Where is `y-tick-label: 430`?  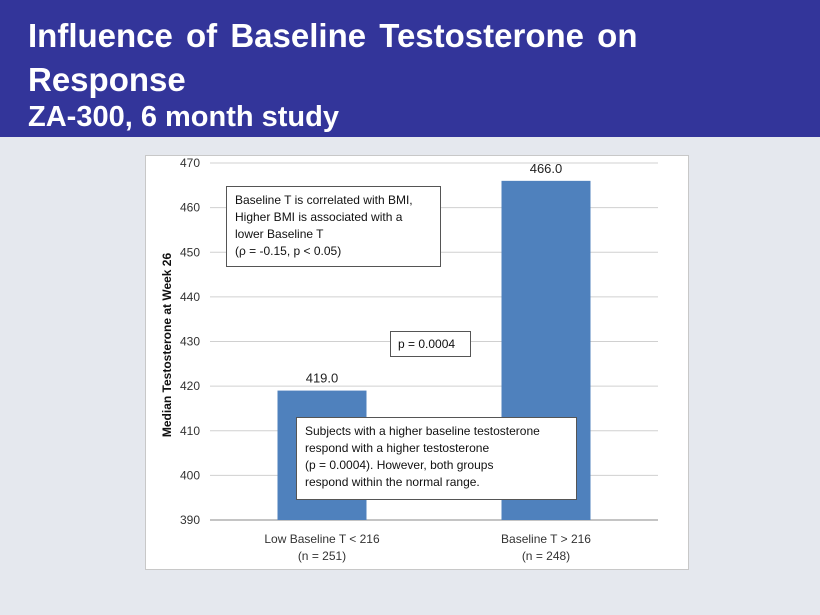
y-tick-label: 430 is located at coordinates (190, 342).